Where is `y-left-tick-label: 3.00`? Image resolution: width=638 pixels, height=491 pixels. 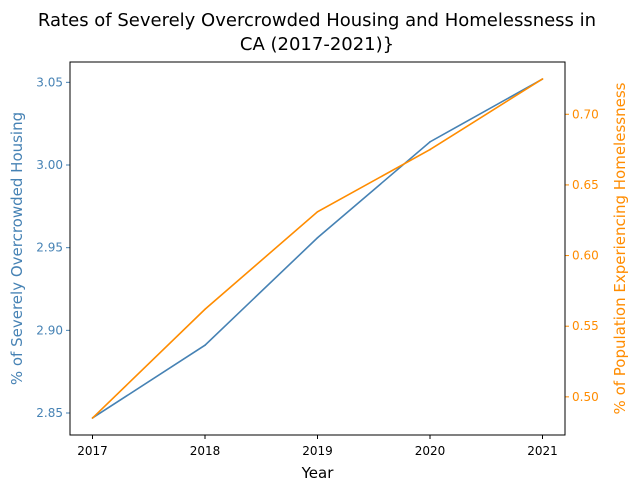 y-left-tick-label: 3.00 is located at coordinates (49, 165).